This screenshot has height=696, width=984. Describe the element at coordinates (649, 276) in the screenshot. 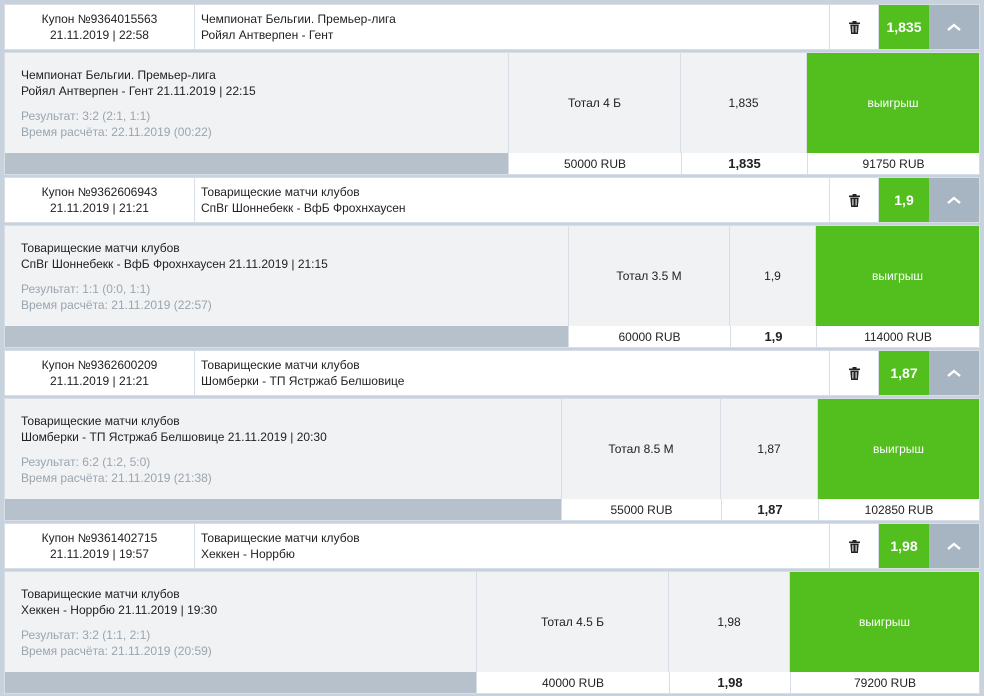

I see `market-cell: Тотал 3.5 М` at that location.